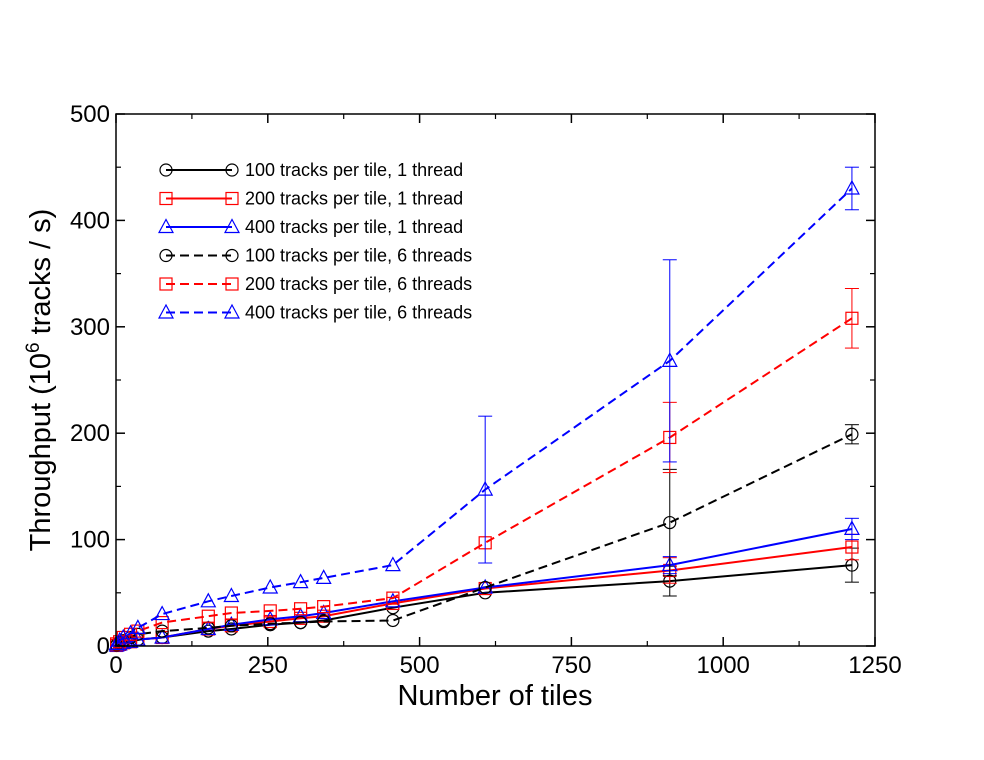  I want to click on y-tick-label: 0, so click(103, 646).